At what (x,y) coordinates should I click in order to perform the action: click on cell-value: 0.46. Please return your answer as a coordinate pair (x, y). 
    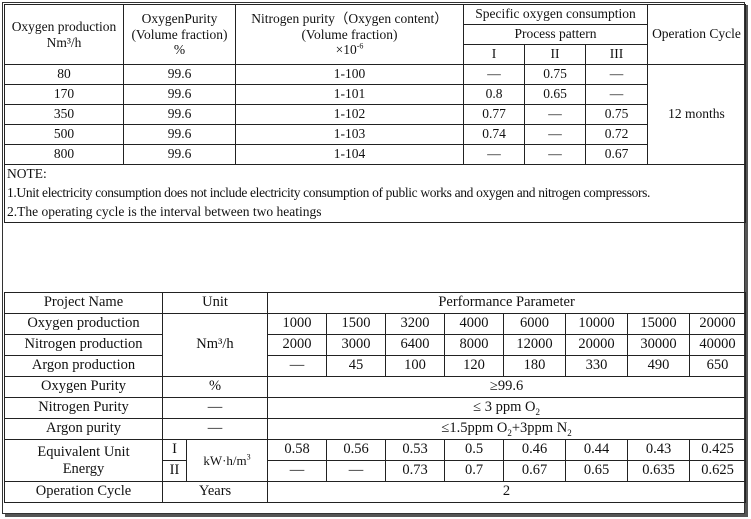
    Looking at the image, I should click on (534, 450).